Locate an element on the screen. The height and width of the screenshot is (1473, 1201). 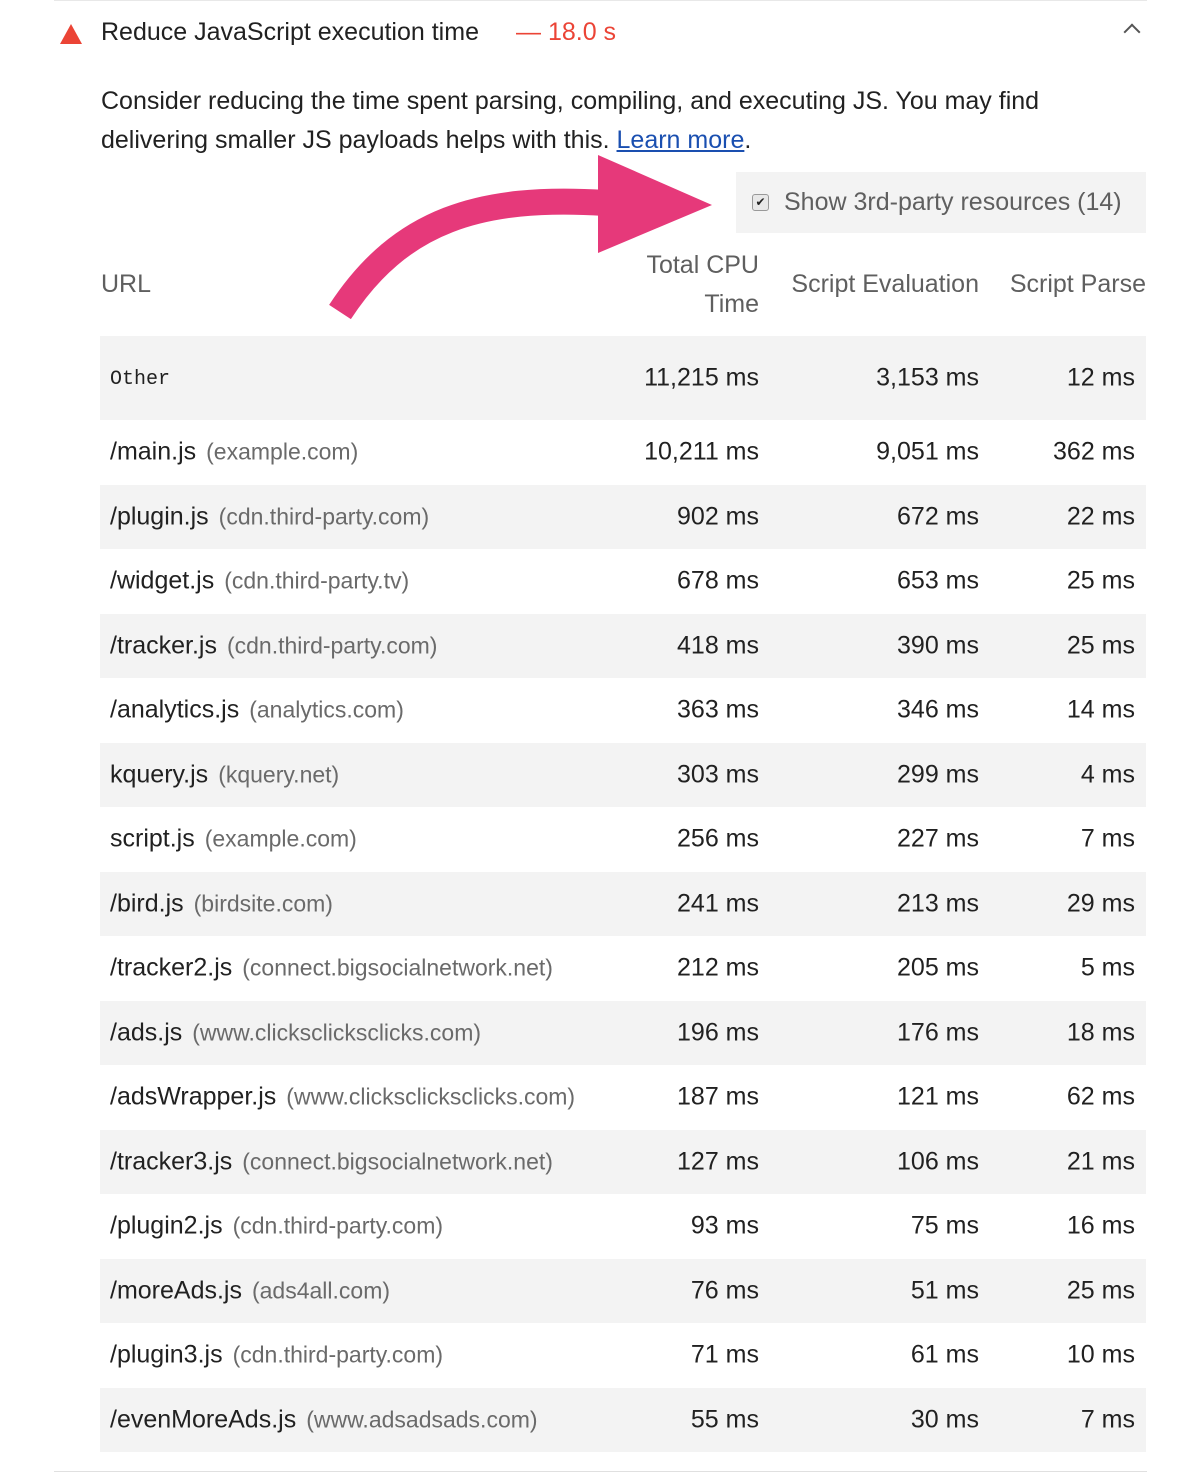
script-evaluation: 30 ms is located at coordinates (944, 1419).